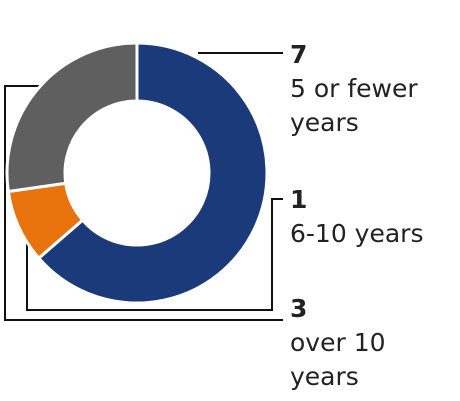 Image resolution: width=460 pixels, height=401 pixels. I want to click on category-label: over 10 years, so click(338, 359).